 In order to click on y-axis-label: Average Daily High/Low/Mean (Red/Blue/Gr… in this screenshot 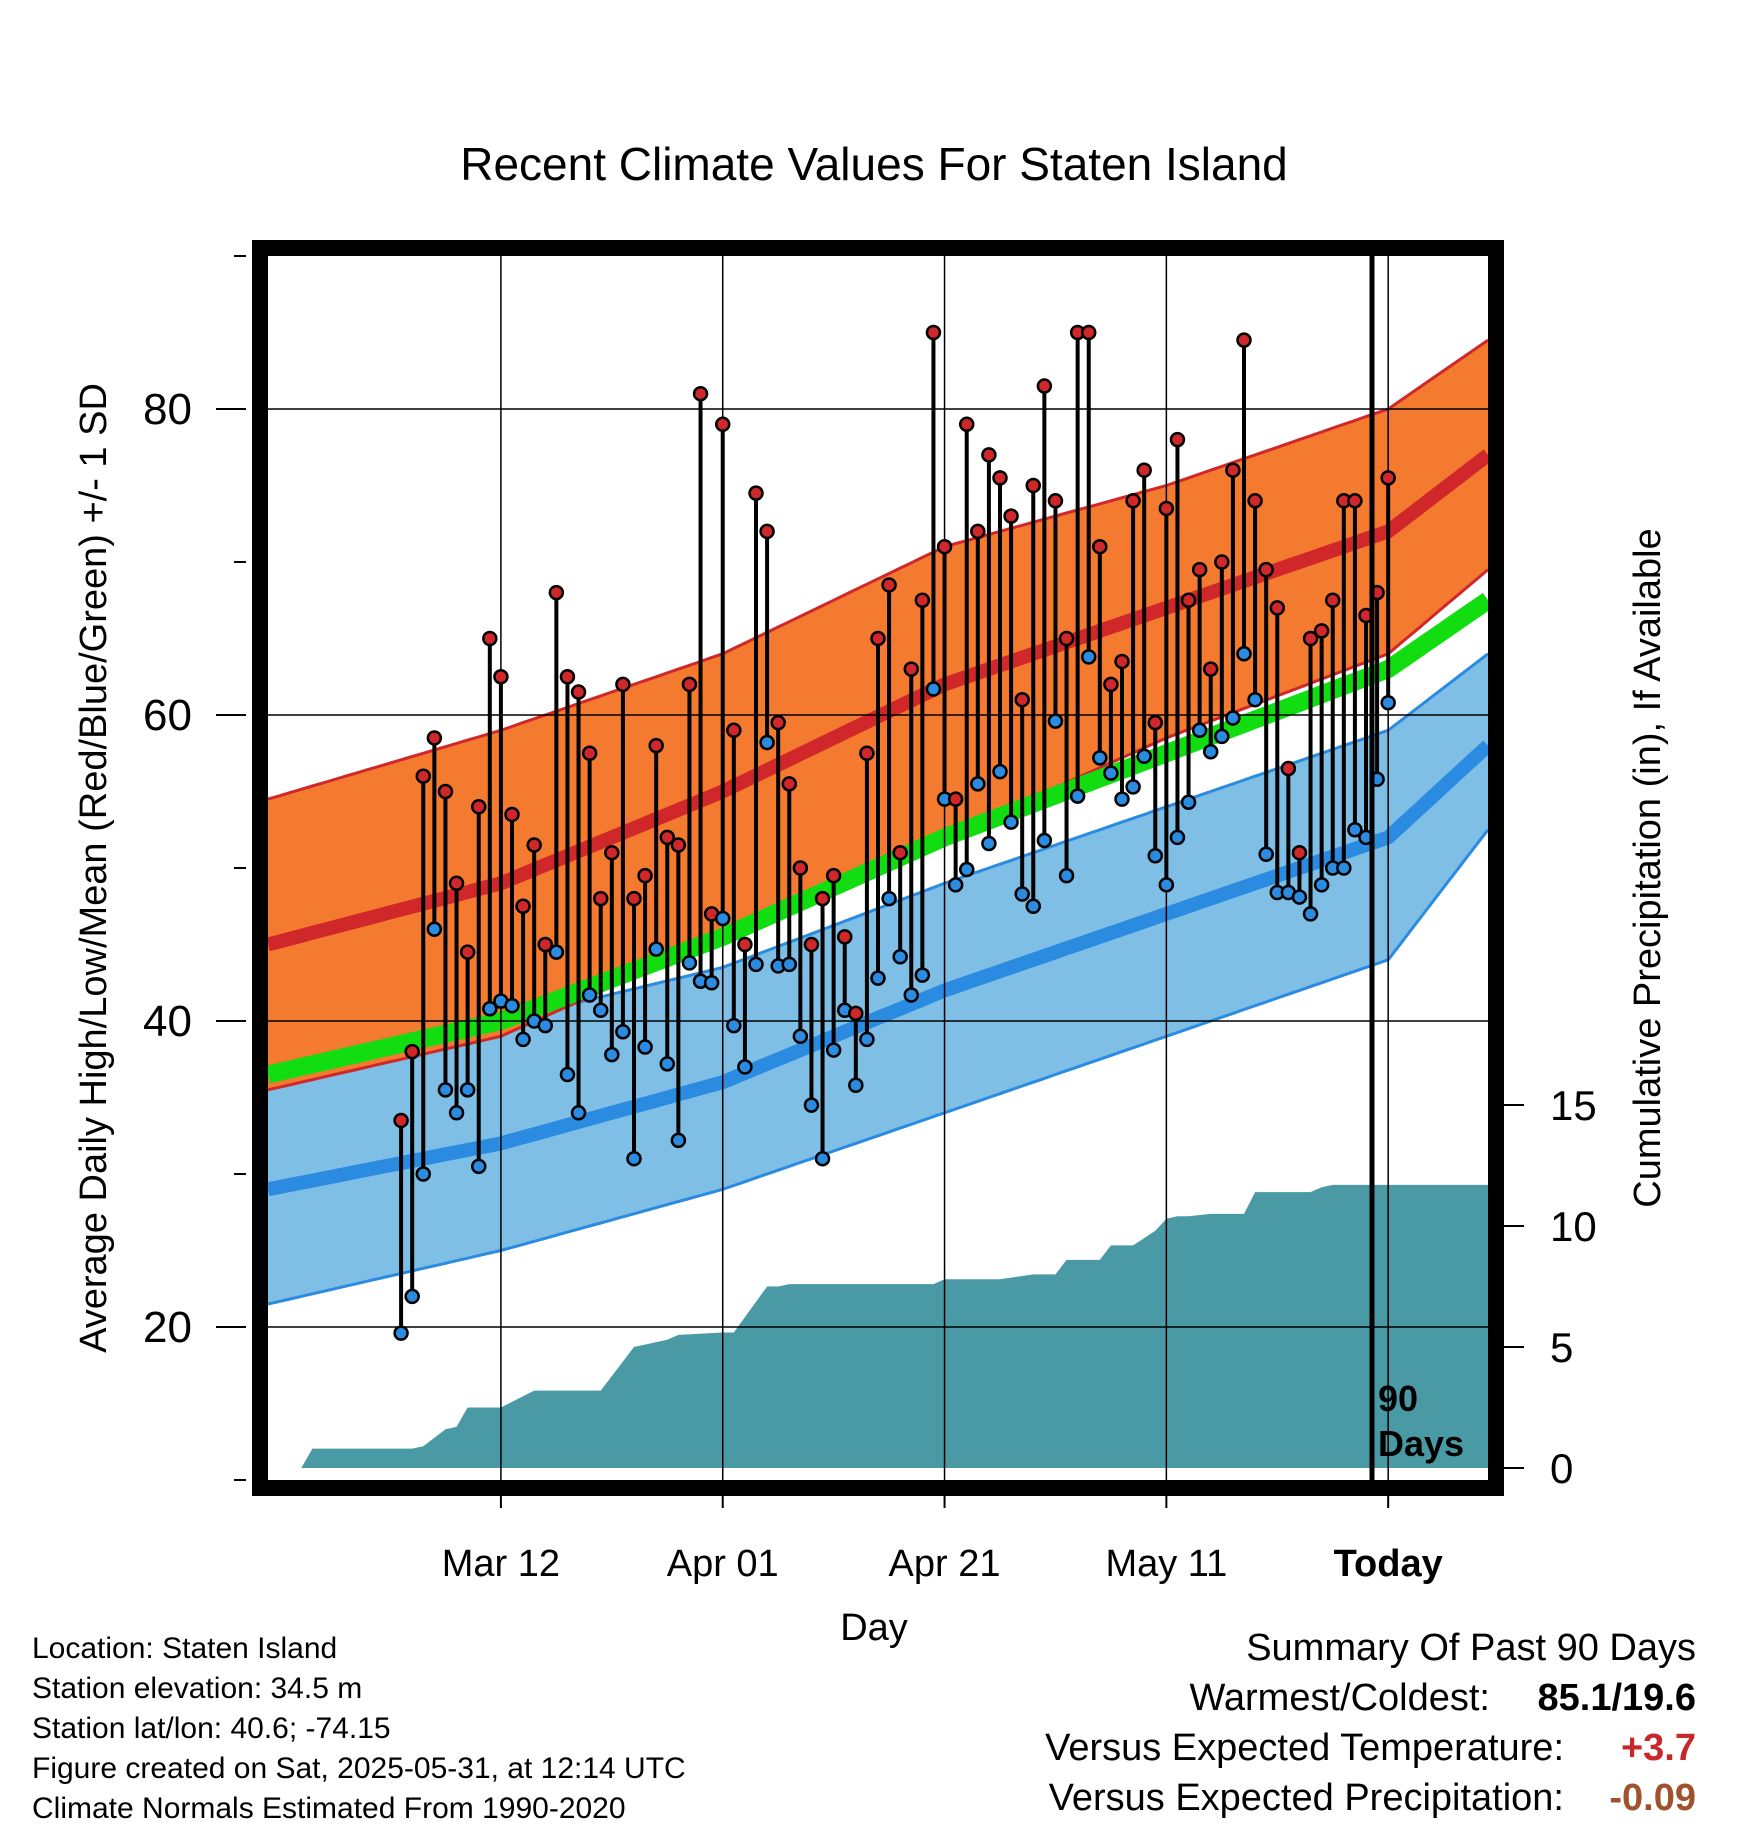, I will do `click(94, 868)`.